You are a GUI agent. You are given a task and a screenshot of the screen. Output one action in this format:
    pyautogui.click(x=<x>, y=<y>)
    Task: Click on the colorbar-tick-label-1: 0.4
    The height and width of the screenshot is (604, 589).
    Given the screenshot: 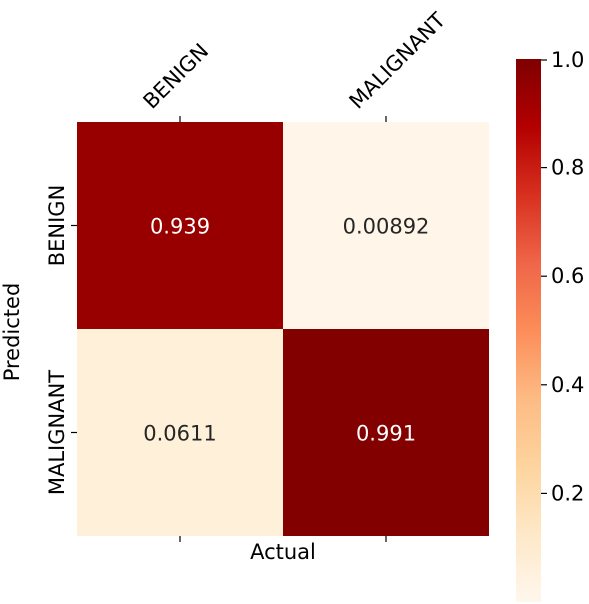 What is the action you would take?
    pyautogui.click(x=567, y=385)
    